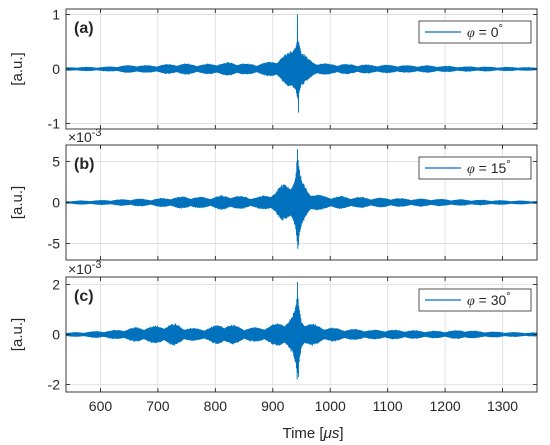  Describe the element at coordinates (56, 161) in the screenshot. I see `y-tick-label: 5` at that location.